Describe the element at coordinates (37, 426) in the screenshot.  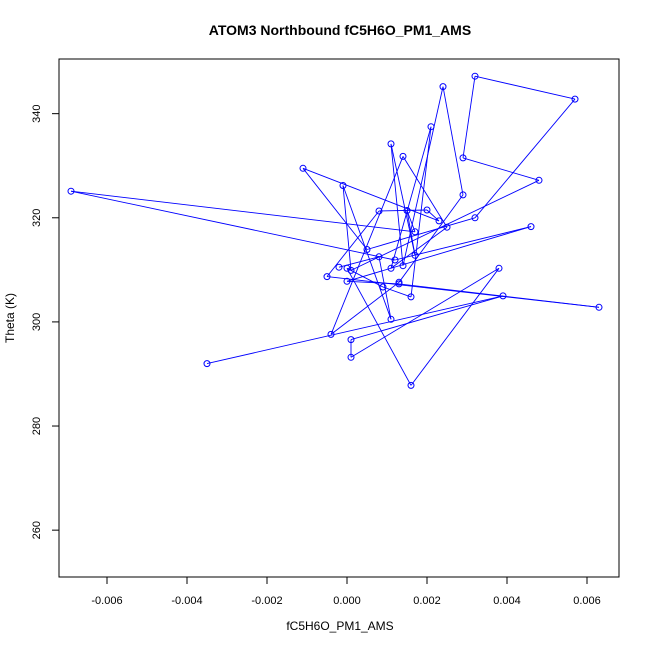
I see `y-tick-label: 280` at that location.